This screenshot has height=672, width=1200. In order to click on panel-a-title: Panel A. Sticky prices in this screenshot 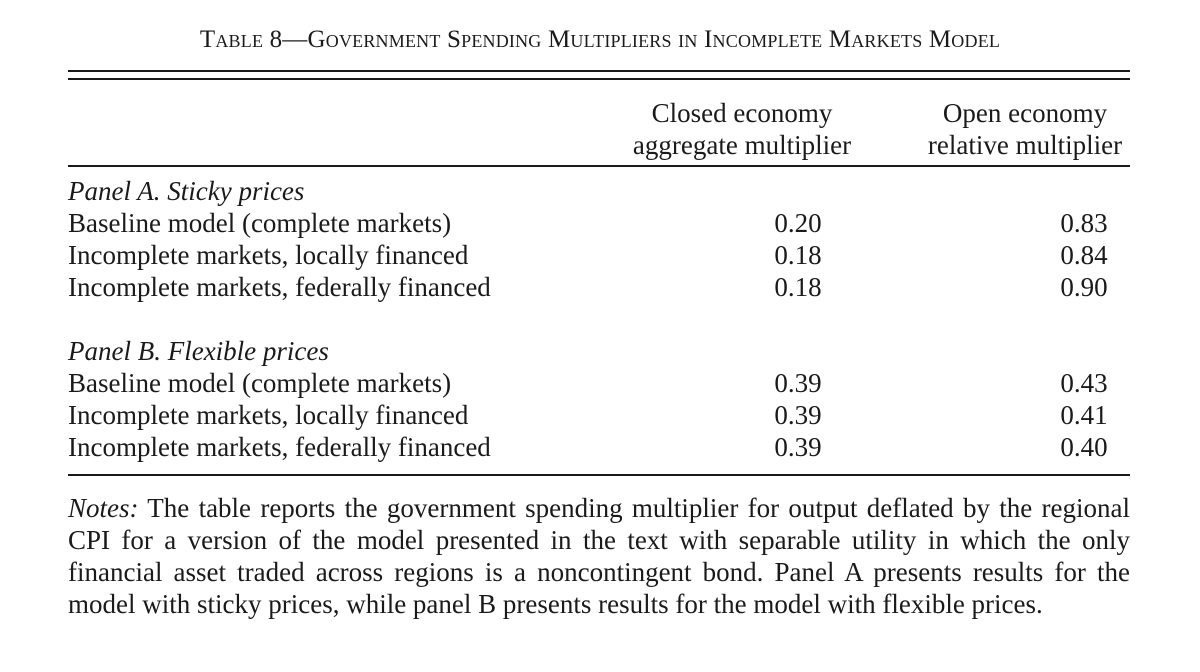, I will do `click(186, 191)`.